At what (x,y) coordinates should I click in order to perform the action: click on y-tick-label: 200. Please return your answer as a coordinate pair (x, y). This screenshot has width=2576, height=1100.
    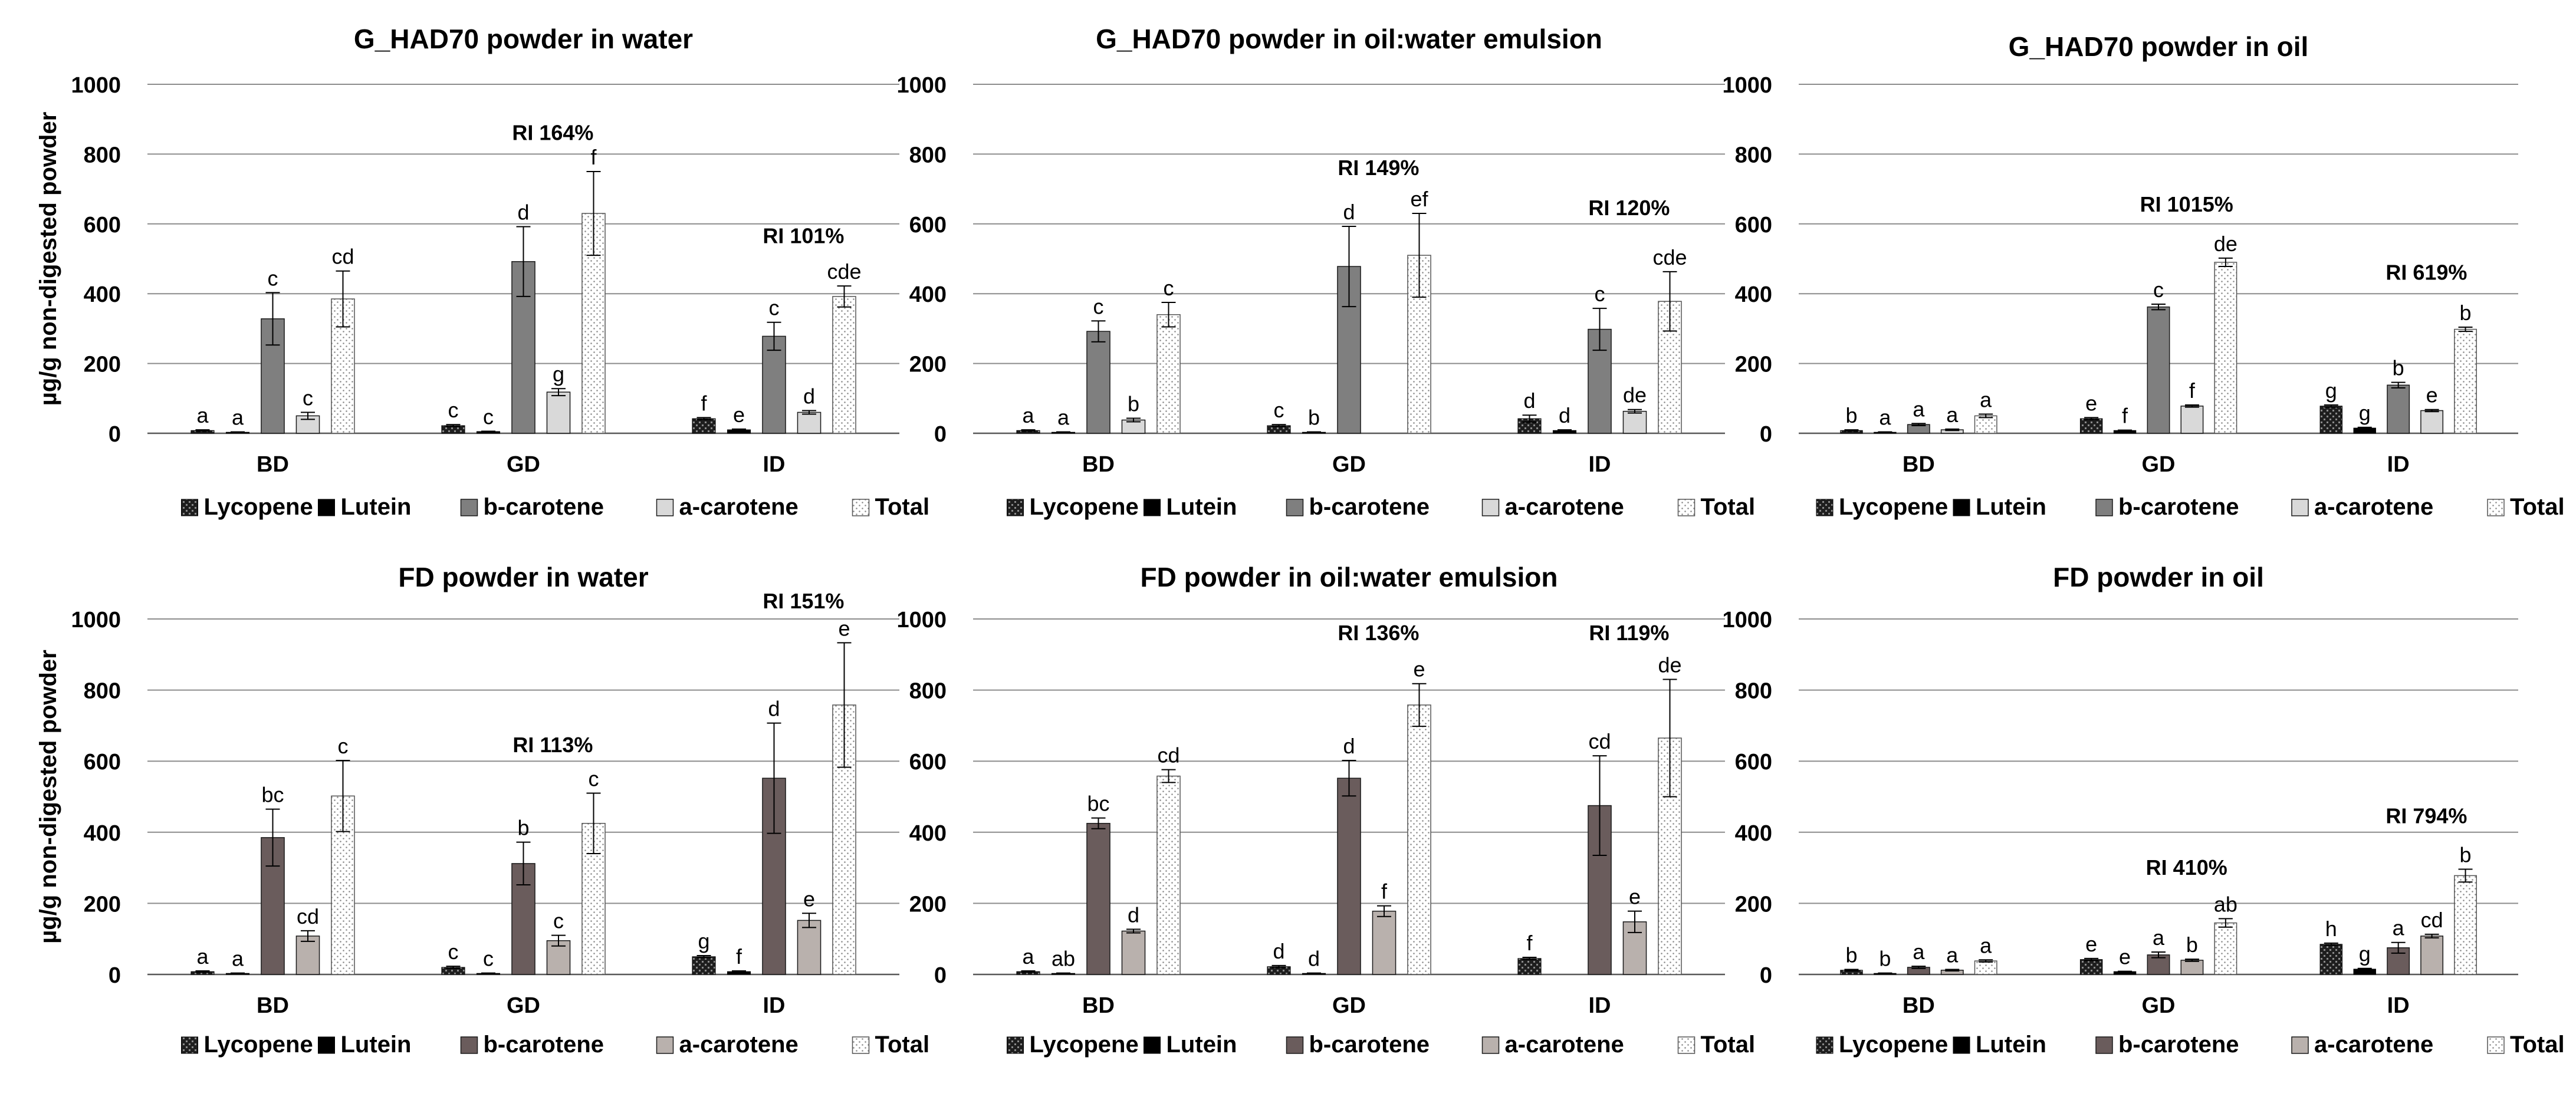
    Looking at the image, I should click on (1753, 904).